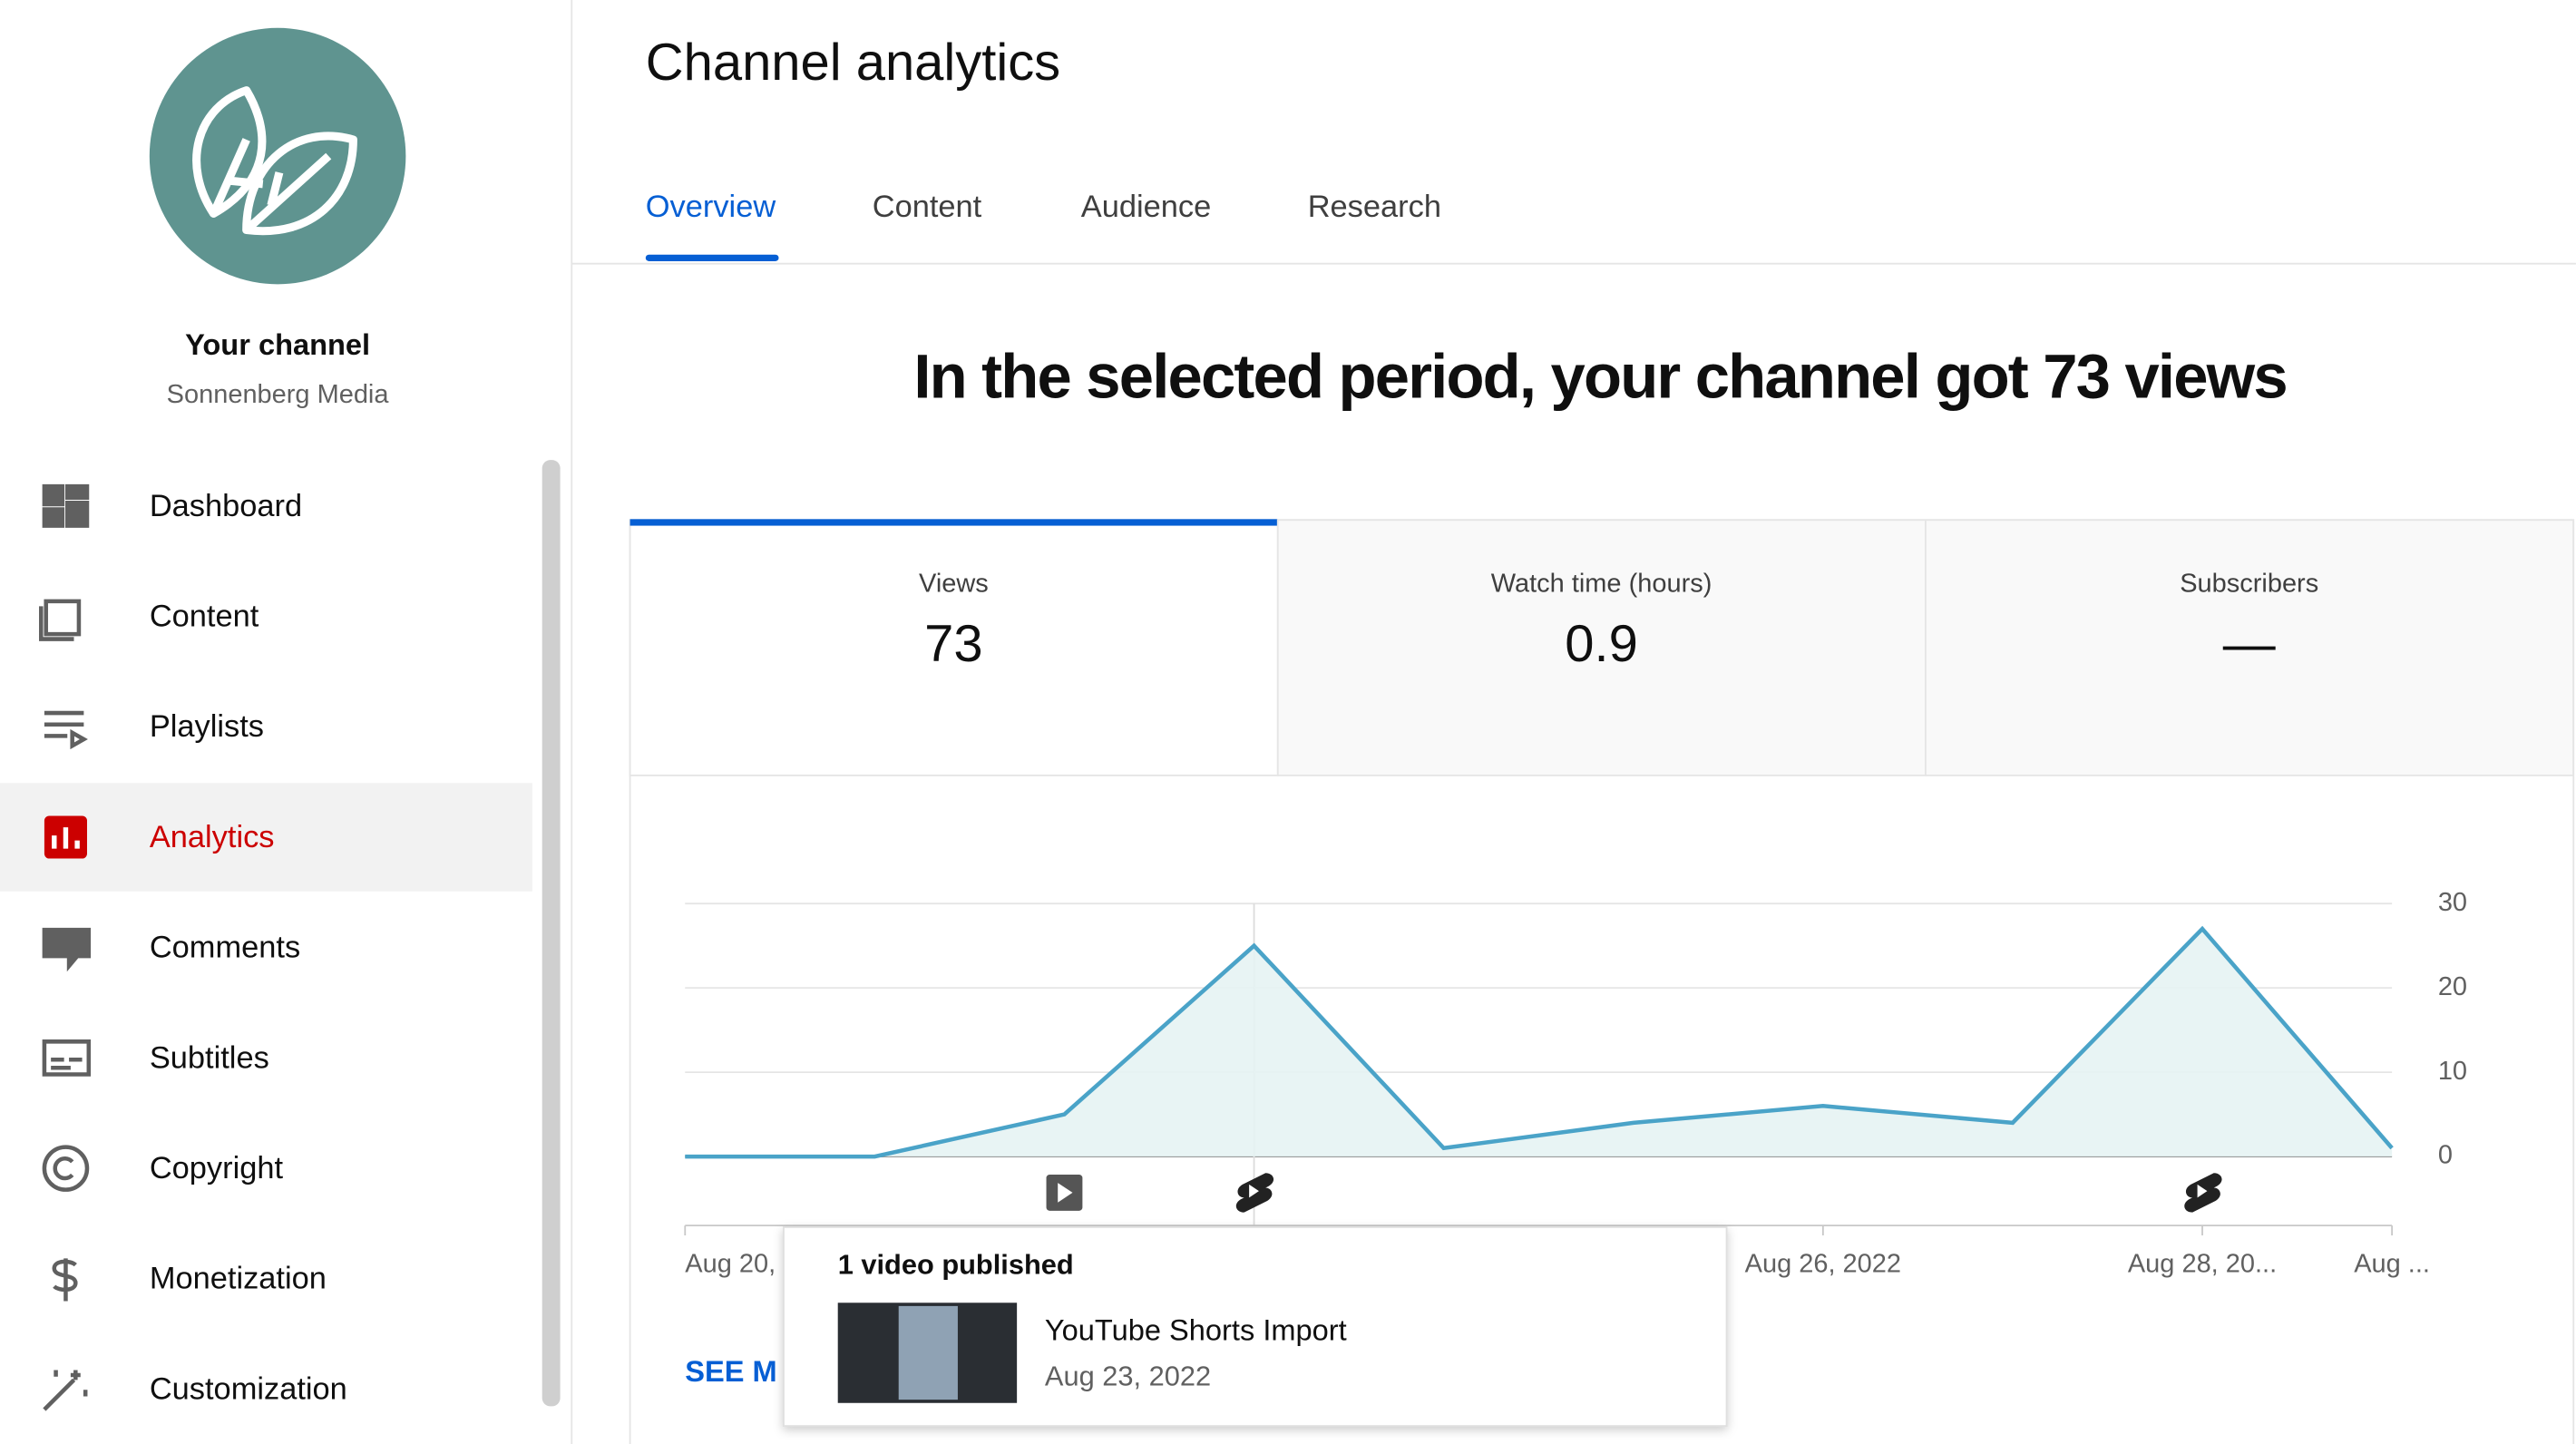 The height and width of the screenshot is (1444, 2576). Describe the element at coordinates (730, 1371) in the screenshot. I see `see-more-link: SEE M` at that location.